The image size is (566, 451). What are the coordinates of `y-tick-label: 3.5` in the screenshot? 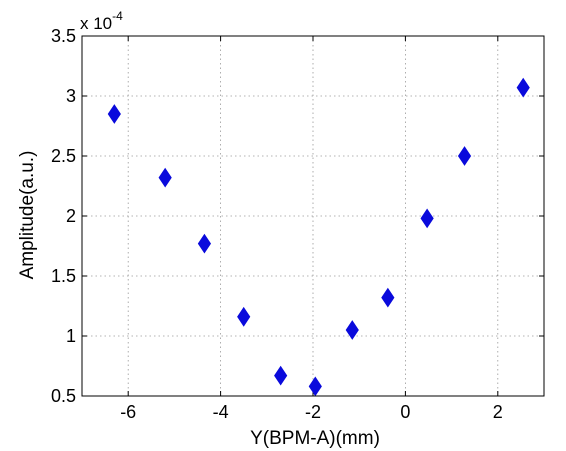 It's located at (63, 36).